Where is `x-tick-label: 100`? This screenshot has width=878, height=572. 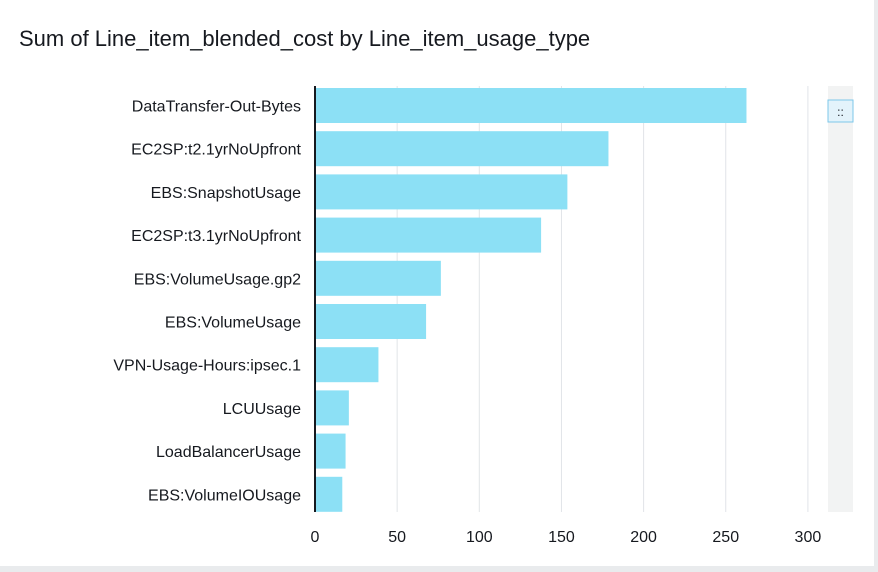
x-tick-label: 100 is located at coordinates (479, 537).